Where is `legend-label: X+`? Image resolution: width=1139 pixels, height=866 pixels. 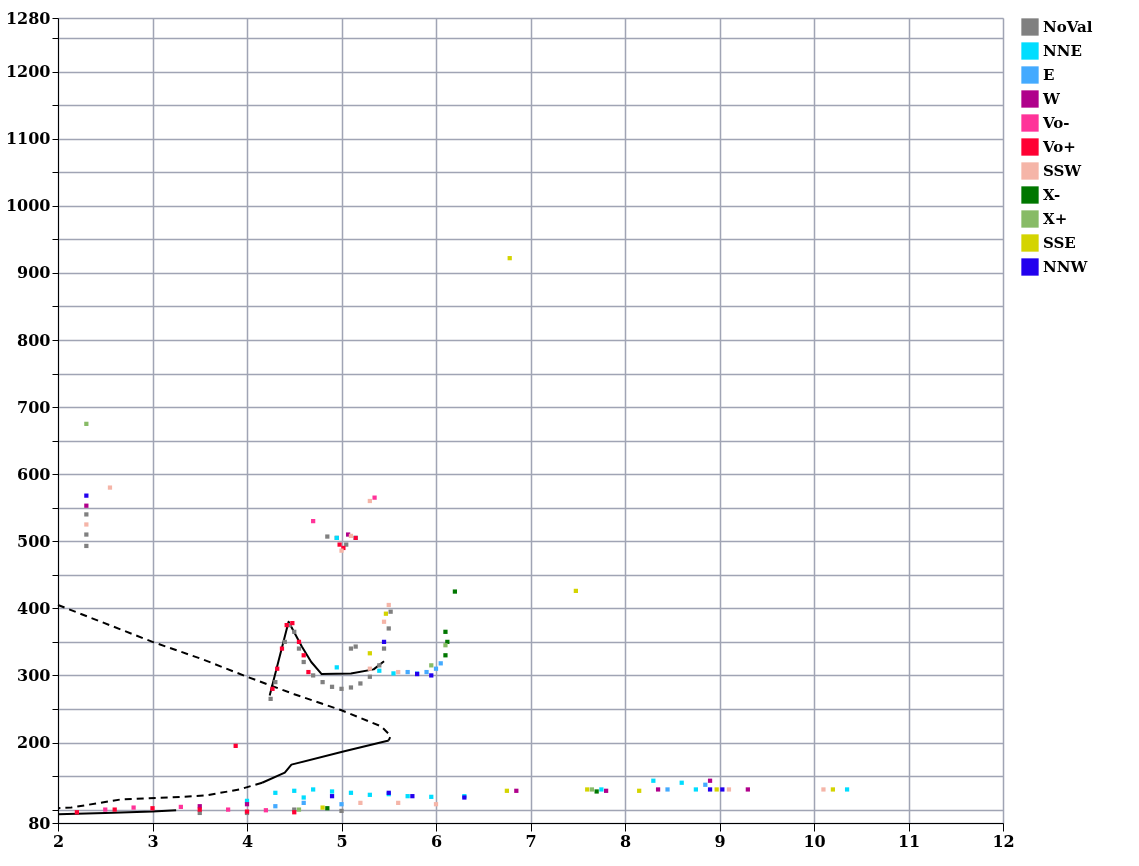 legend-label: X+ is located at coordinates (1055, 219).